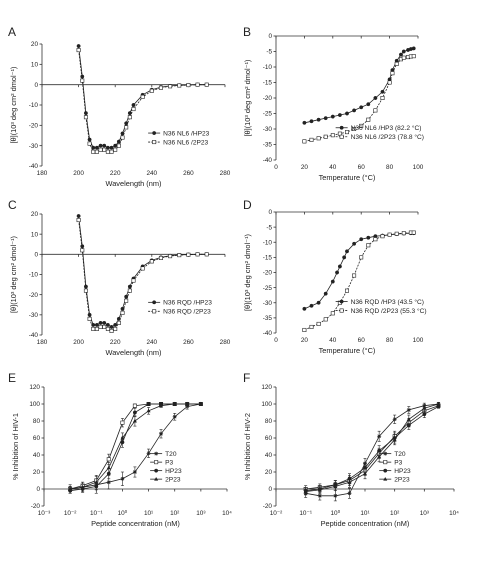  What do you see at coordinates (347, 177) in the screenshot?
I see `panel-b-x-label: Temperature (°C)` at bounding box center [347, 177].